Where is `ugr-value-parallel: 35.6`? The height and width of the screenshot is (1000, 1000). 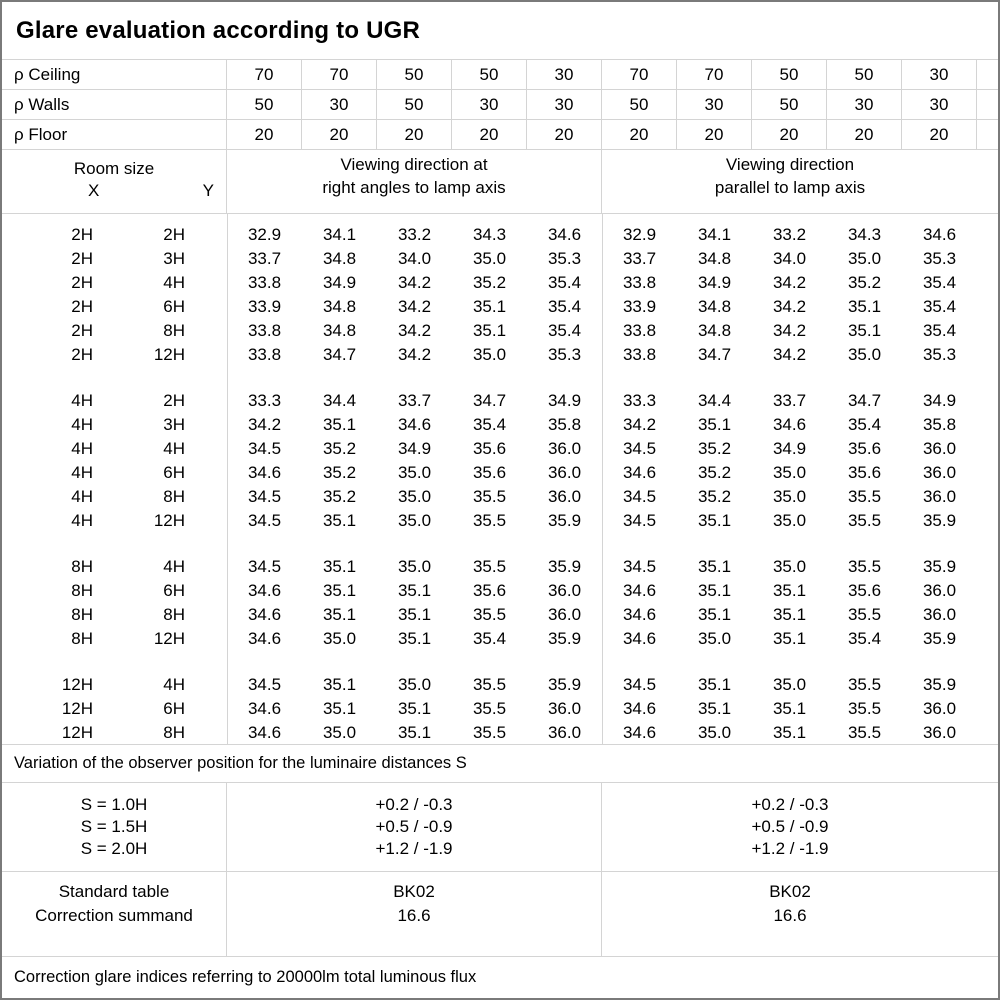 ugr-value-parallel: 35.6 is located at coordinates (864, 448).